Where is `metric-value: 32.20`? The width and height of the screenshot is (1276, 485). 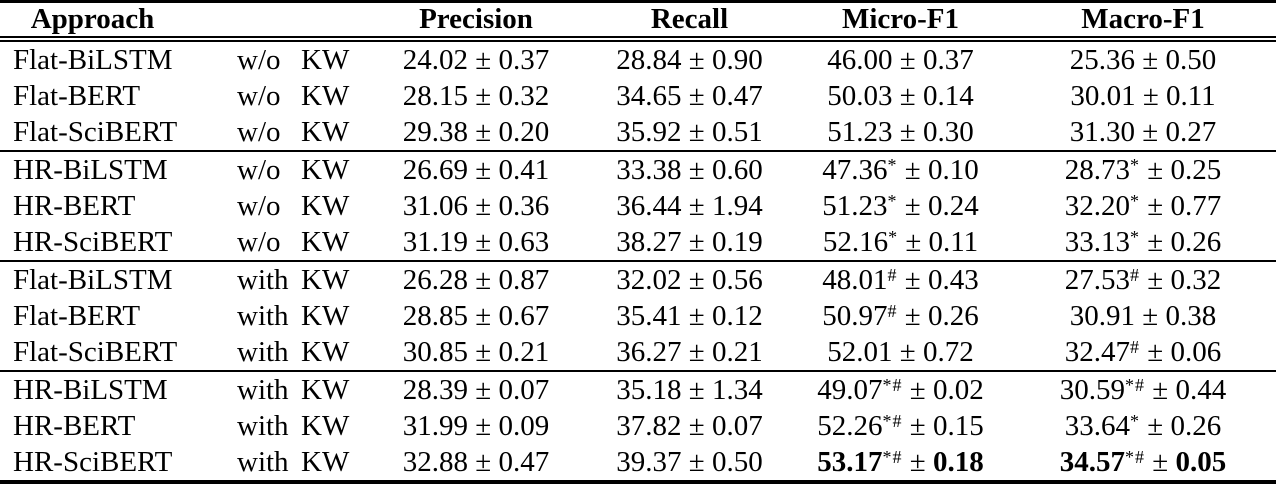 metric-value: 32.20 is located at coordinates (1097, 205).